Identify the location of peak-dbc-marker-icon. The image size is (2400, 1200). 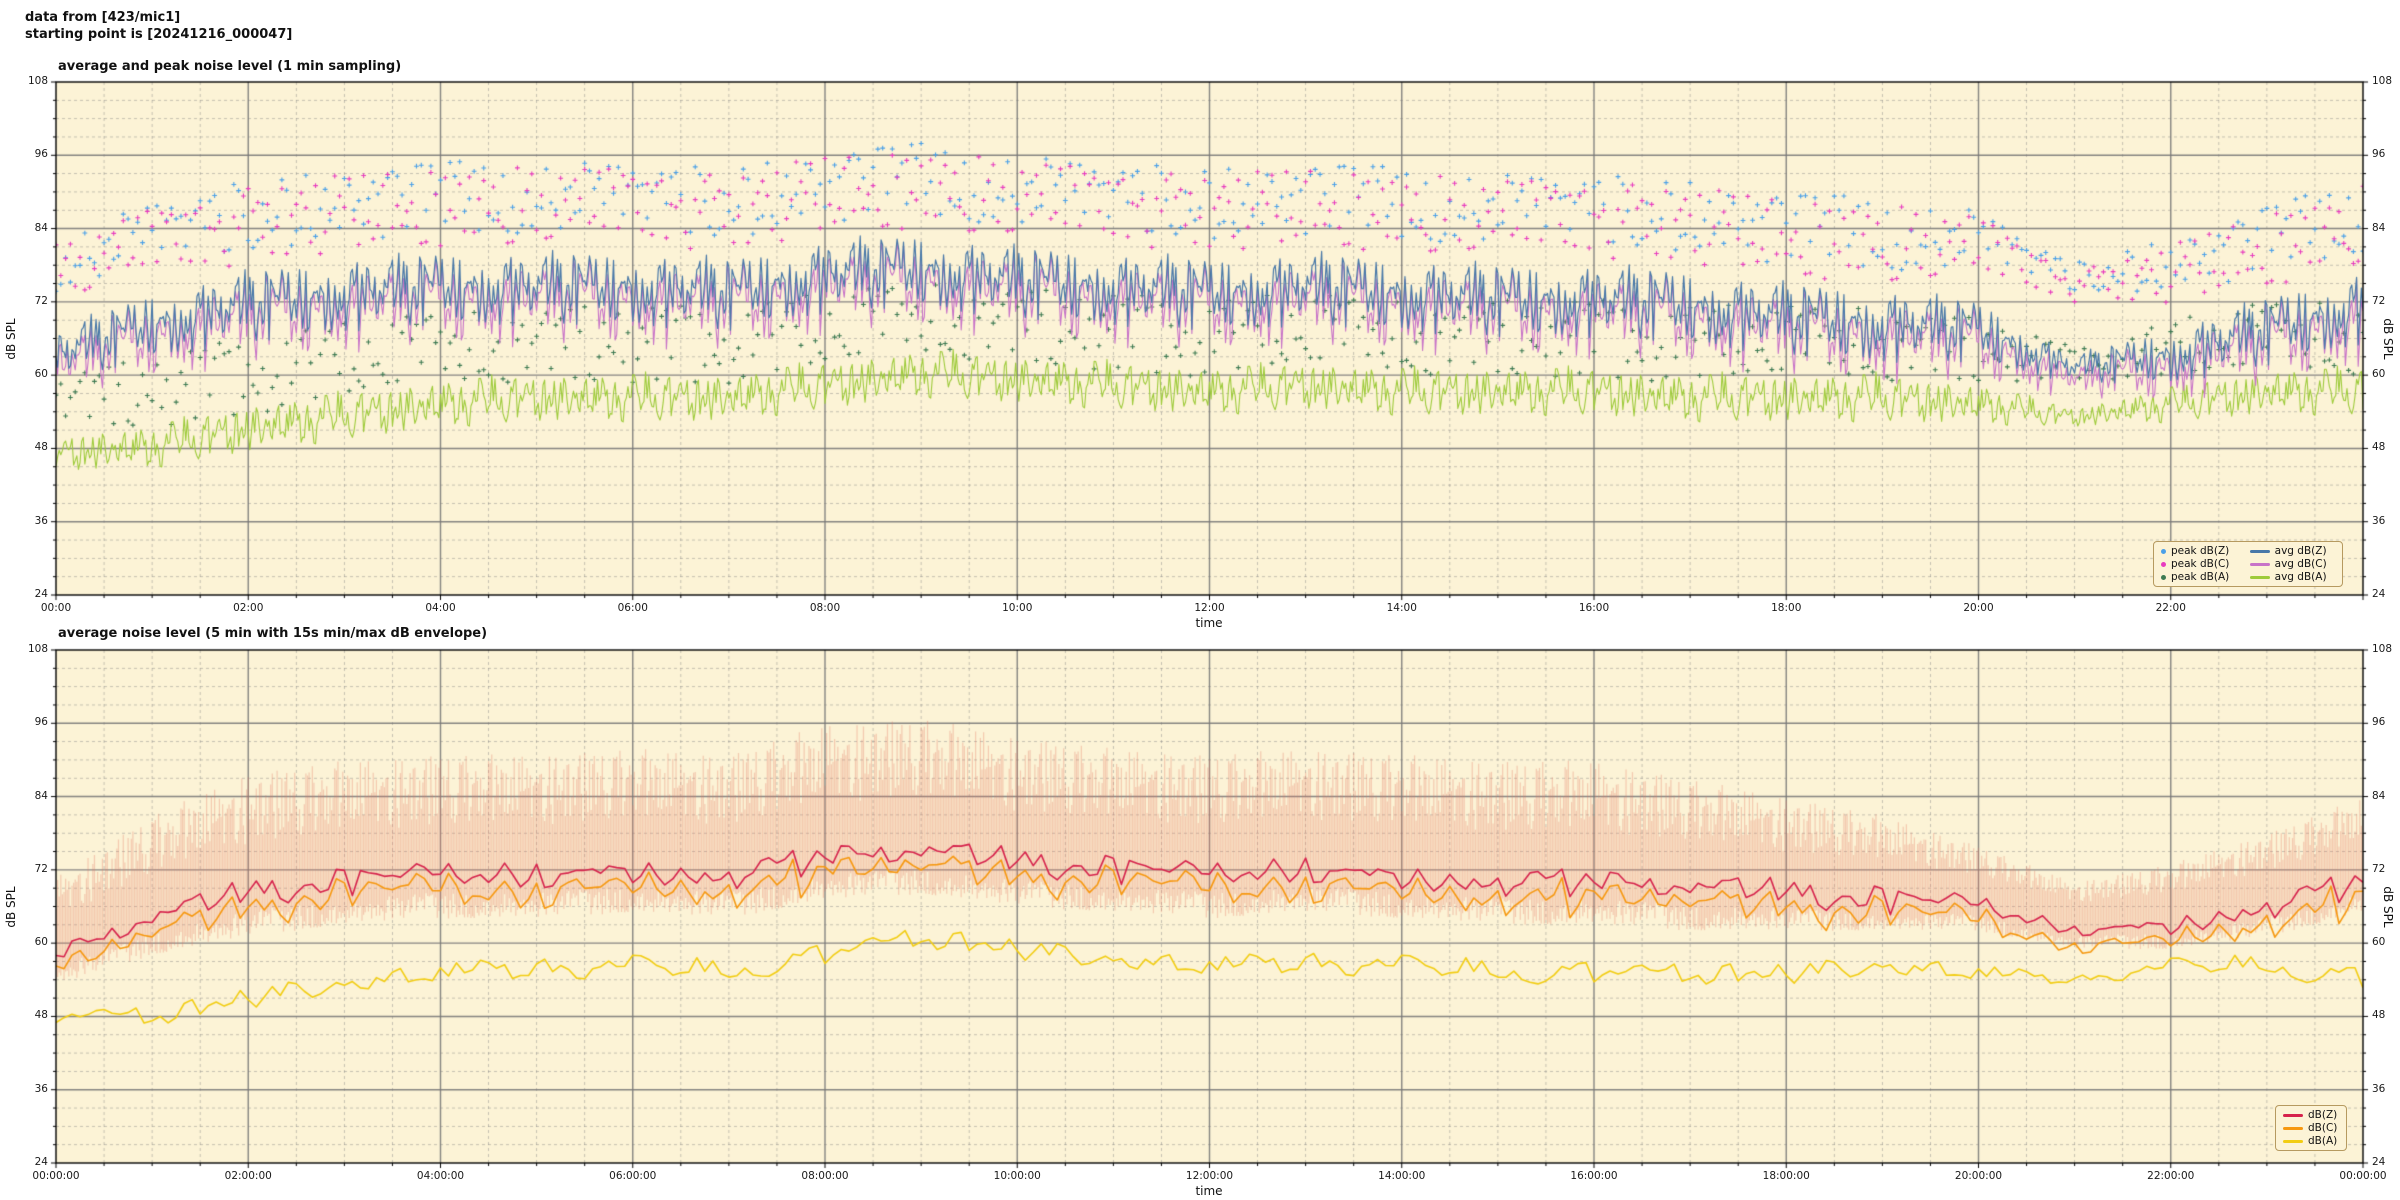
(2163, 564).